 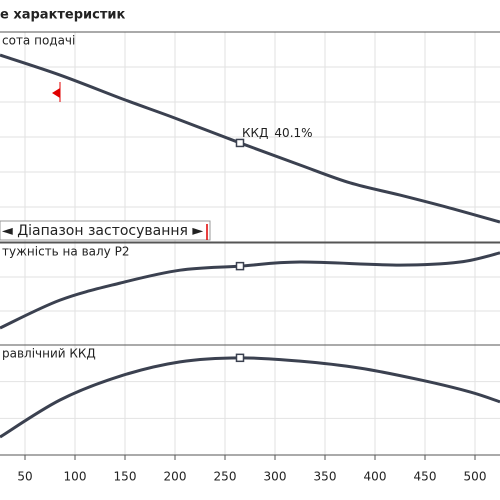 What do you see at coordinates (175, 477) in the screenshot?
I see `x-tick-label: 200` at bounding box center [175, 477].